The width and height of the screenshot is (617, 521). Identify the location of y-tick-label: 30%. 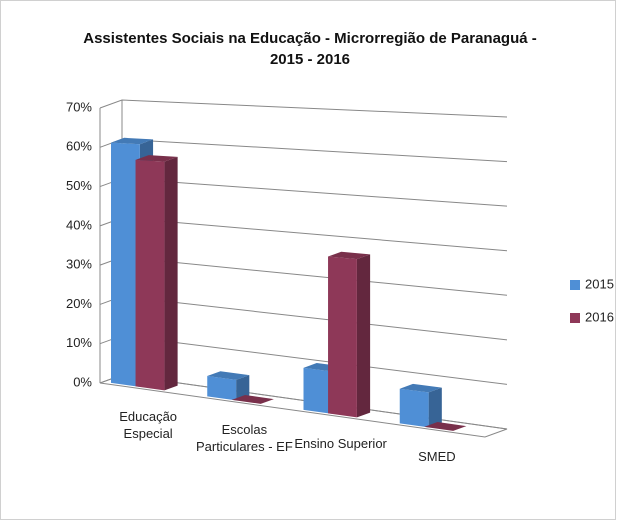
(79, 264).